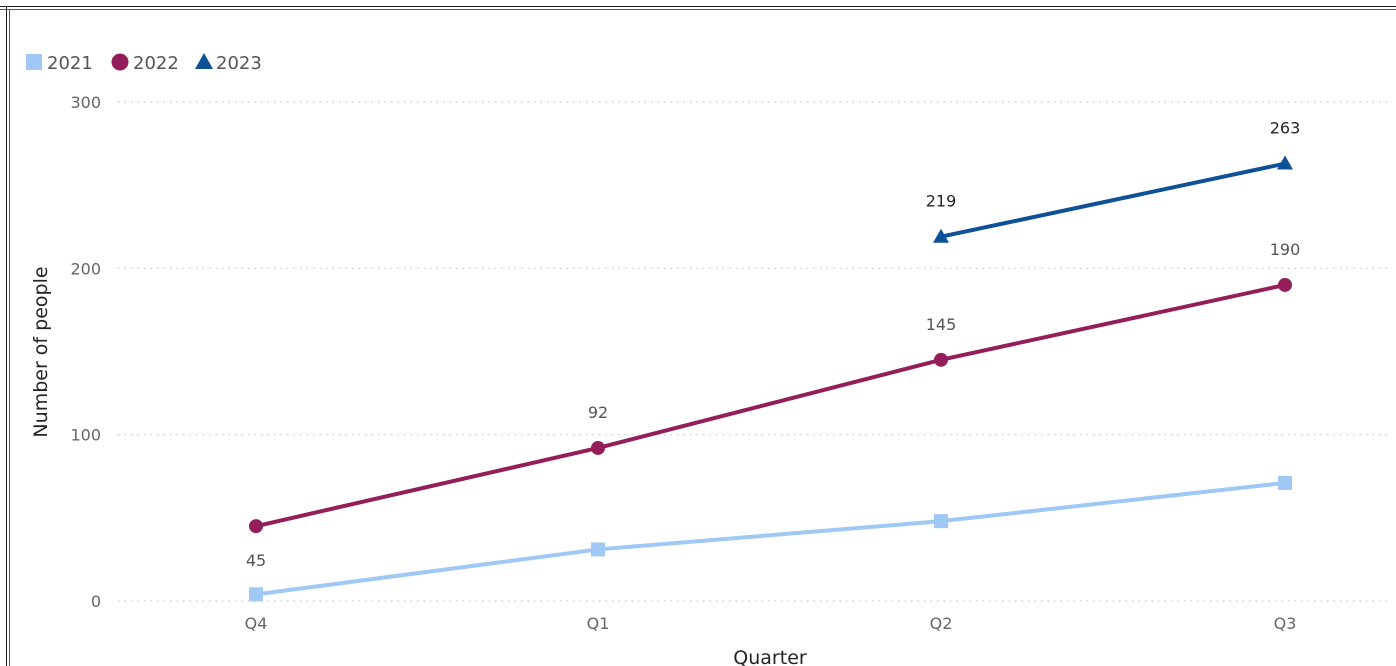  What do you see at coordinates (941, 201) in the screenshot?
I see `data-label: 219` at bounding box center [941, 201].